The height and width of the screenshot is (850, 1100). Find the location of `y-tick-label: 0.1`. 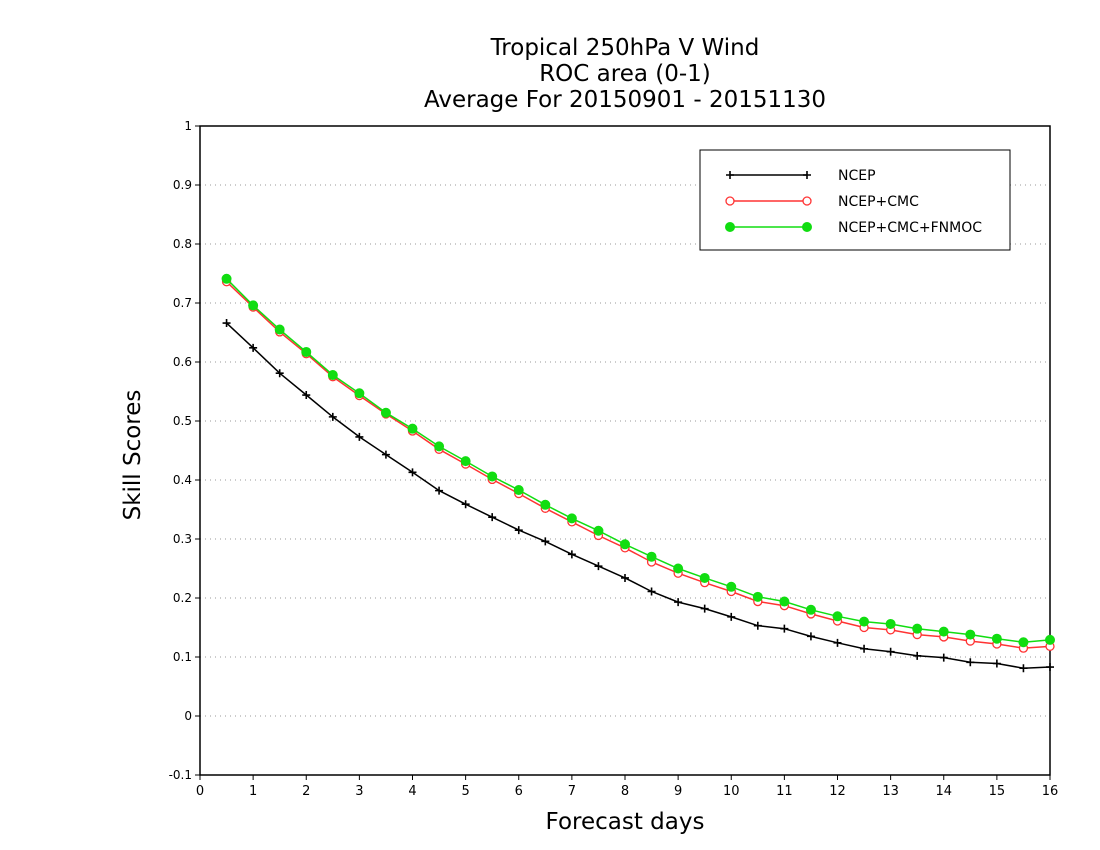

y-tick-label: 0.1 is located at coordinates (182, 657).